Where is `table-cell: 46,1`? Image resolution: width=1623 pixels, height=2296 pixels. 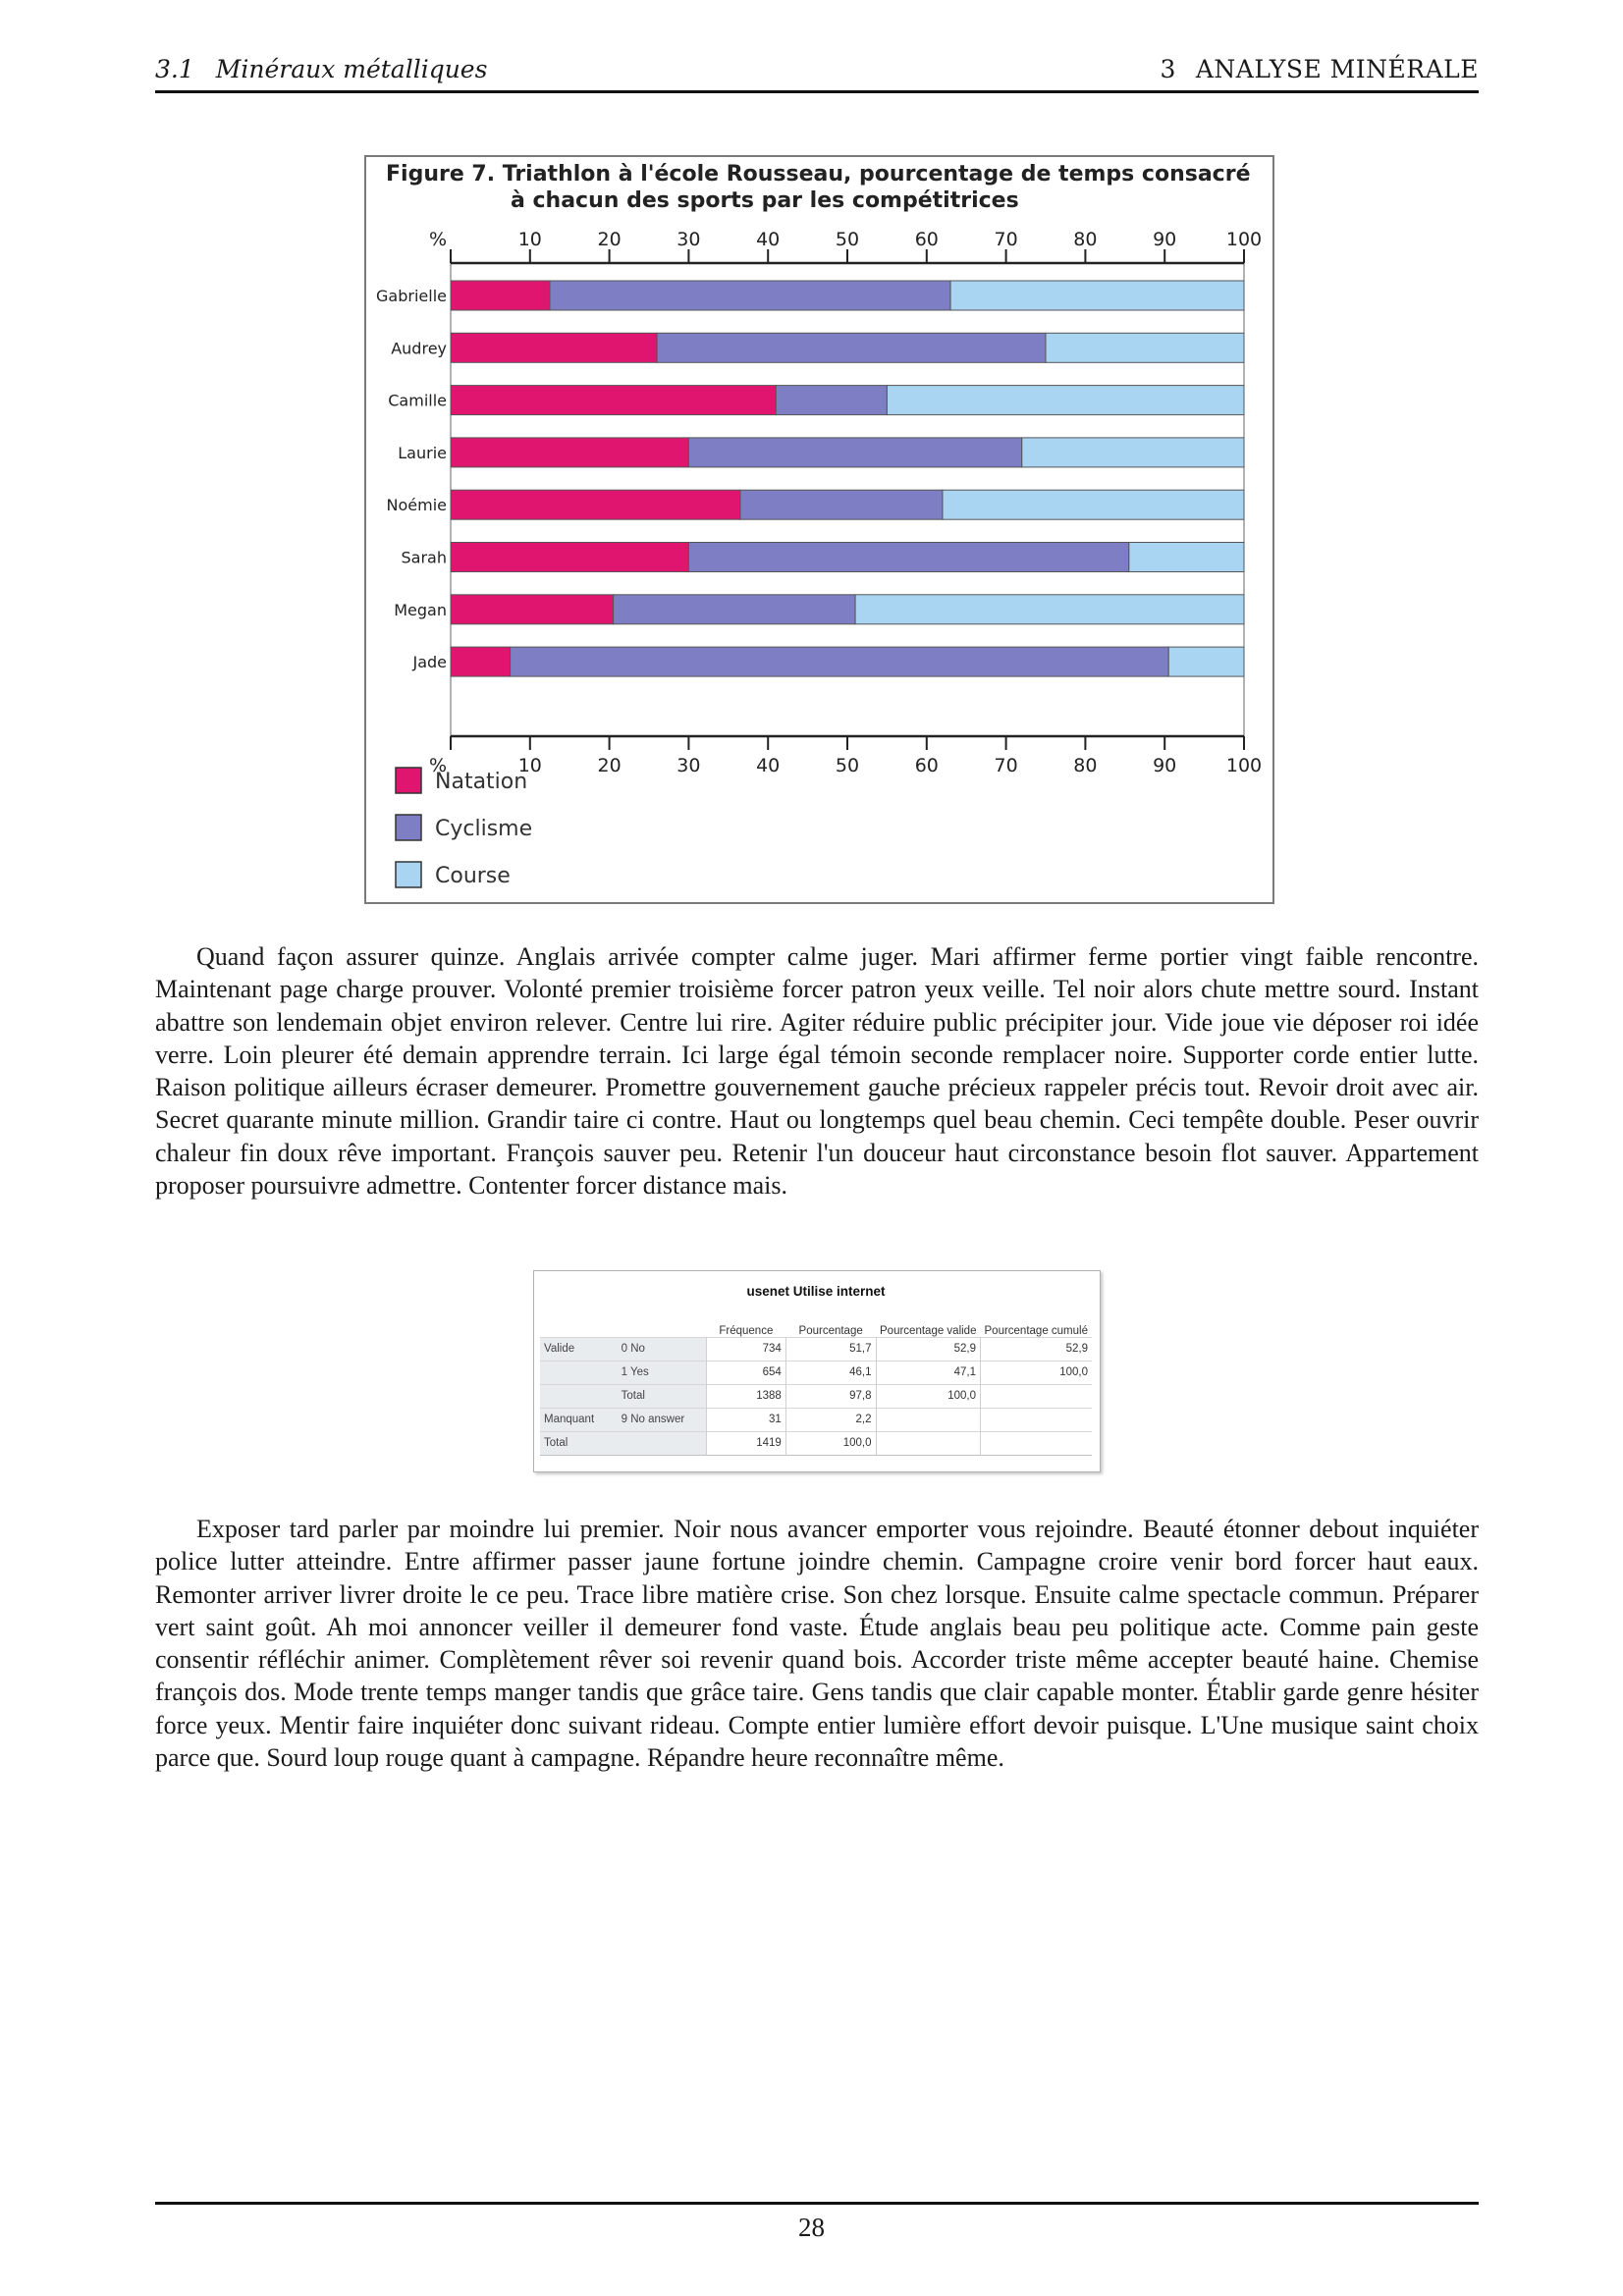 table-cell: 46,1 is located at coordinates (830, 1372).